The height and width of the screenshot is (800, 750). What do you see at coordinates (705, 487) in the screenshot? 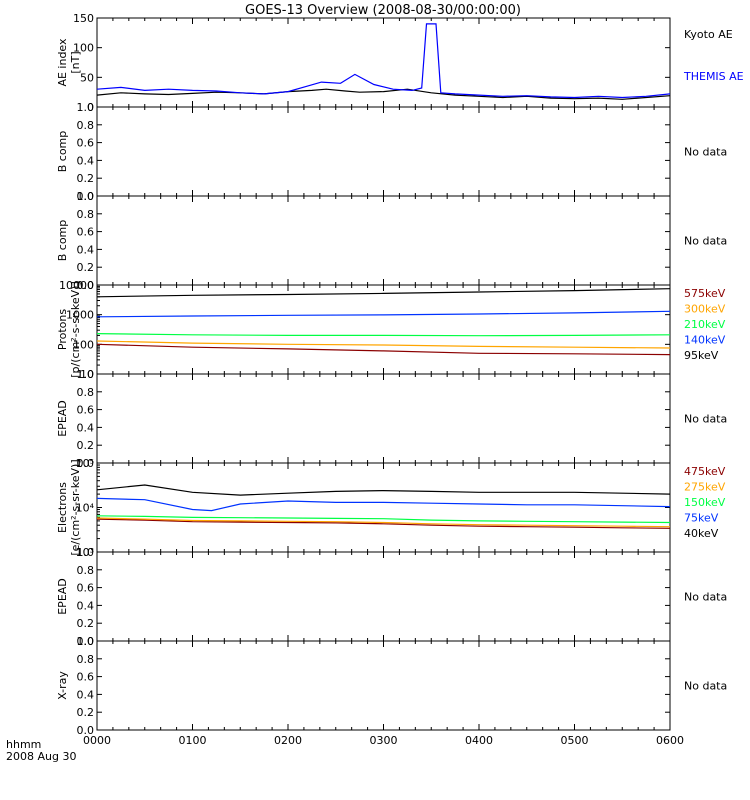
I see `legend-275kev: 275keV` at bounding box center [705, 487].